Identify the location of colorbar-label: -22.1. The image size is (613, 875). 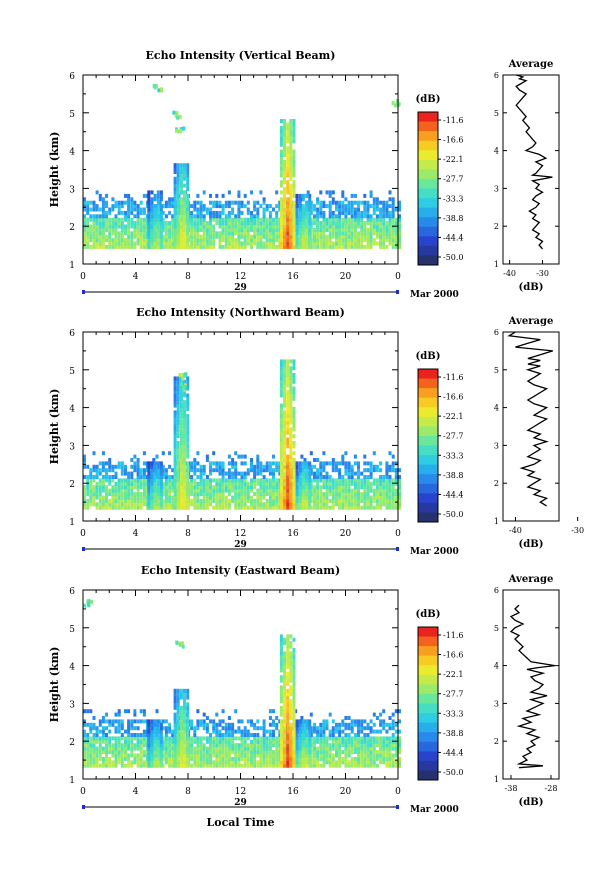
(453, 159).